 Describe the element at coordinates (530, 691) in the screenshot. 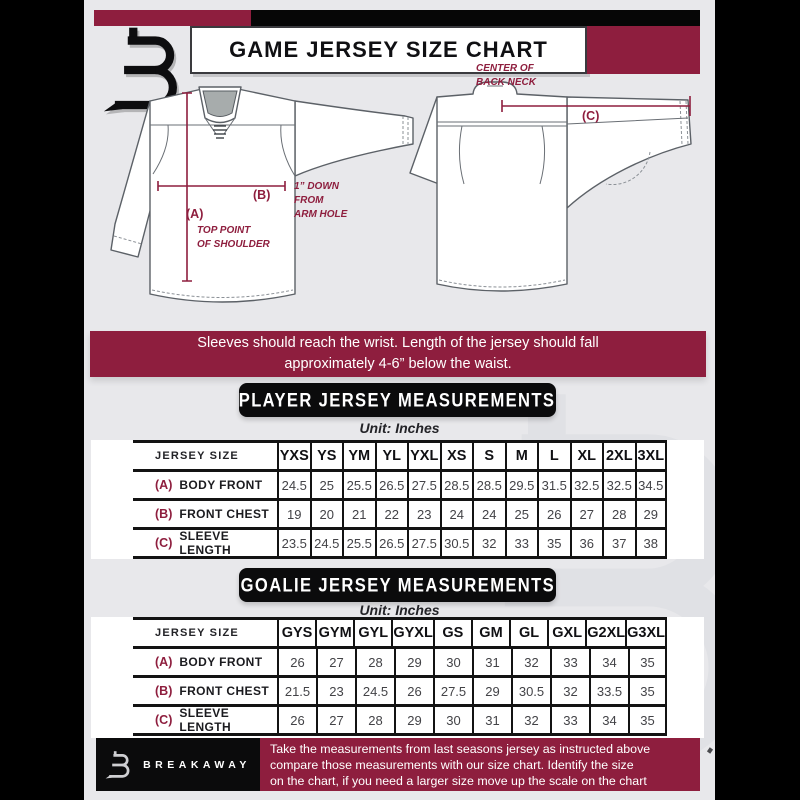

I see `measurement-value-cell: 30.5` at that location.